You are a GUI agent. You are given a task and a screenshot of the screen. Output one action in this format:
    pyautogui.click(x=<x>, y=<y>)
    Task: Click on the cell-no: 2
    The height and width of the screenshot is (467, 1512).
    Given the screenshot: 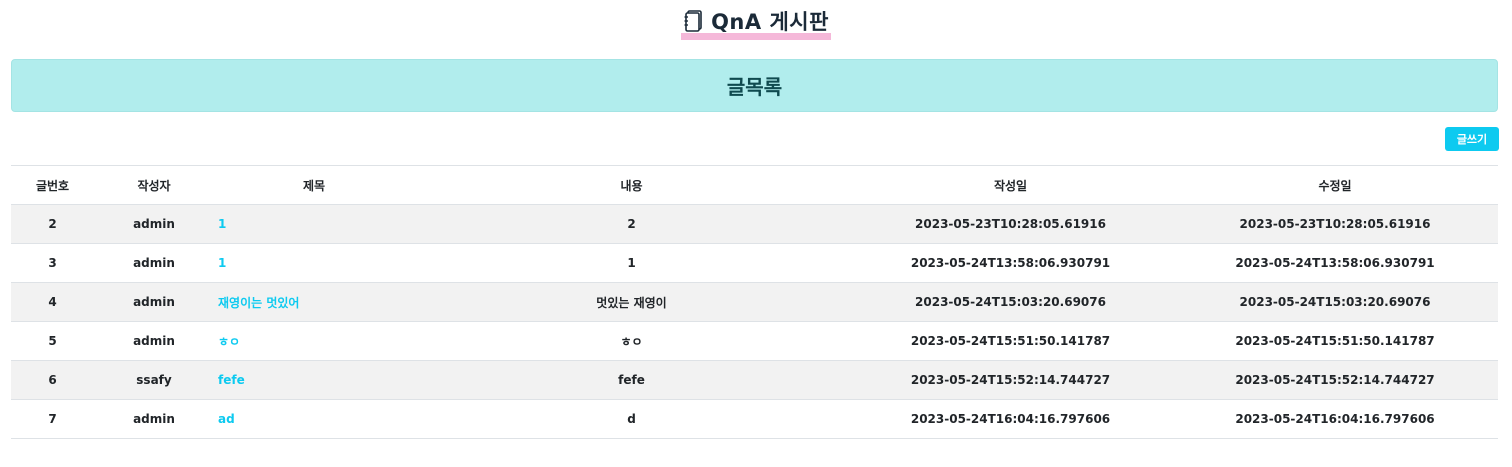 What is the action you would take?
    pyautogui.click(x=52, y=224)
    